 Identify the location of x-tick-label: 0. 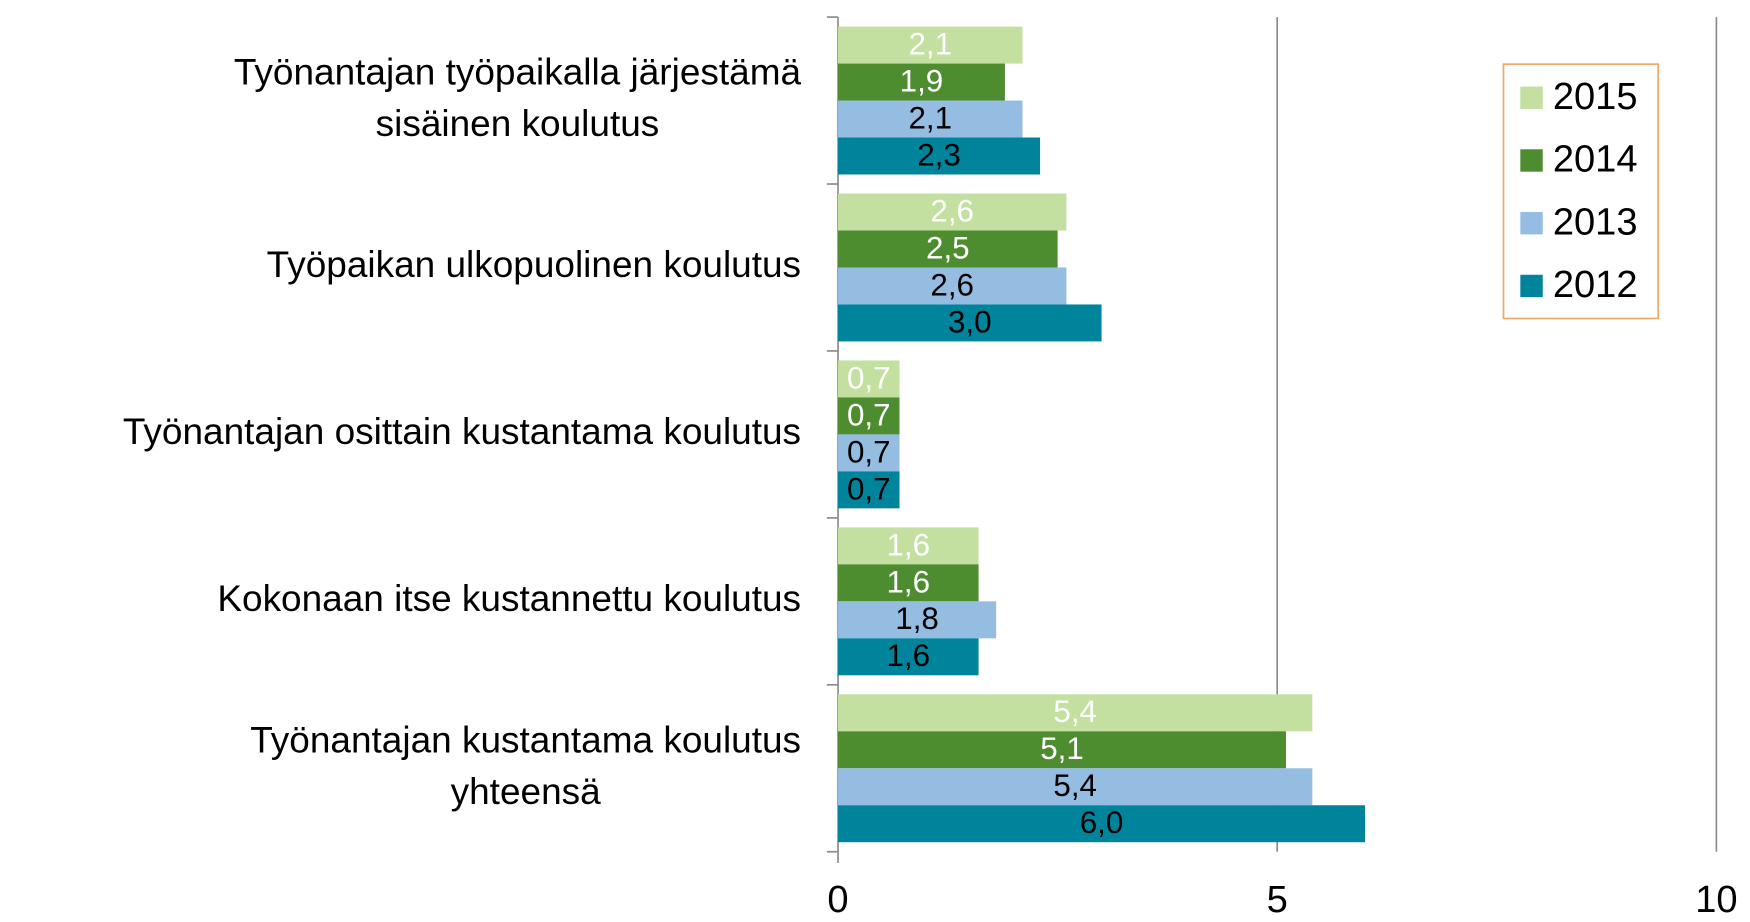
(837, 898).